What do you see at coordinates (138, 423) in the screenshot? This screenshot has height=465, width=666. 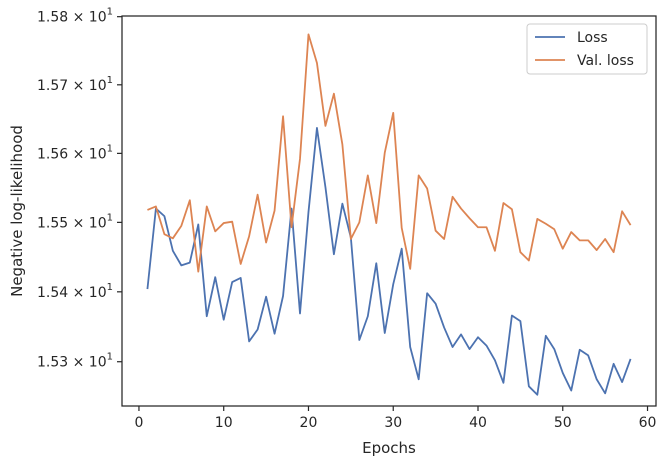 I see `x-tick-label: 0` at bounding box center [138, 423].